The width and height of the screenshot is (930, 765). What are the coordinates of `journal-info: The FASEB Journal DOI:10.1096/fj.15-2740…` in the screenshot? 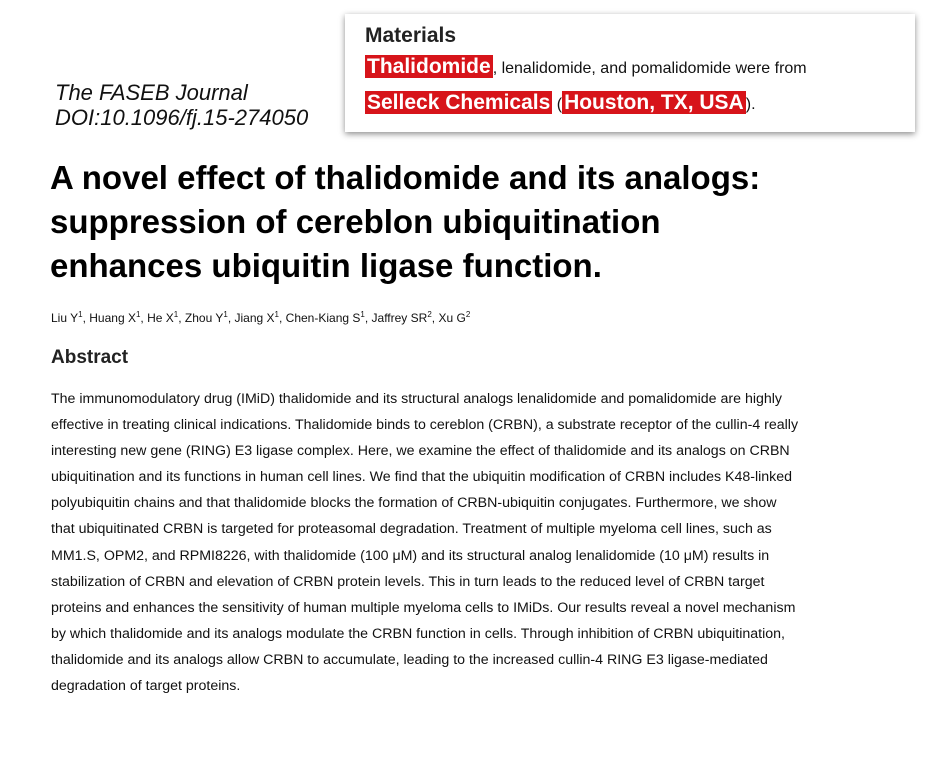 It's located at (181, 105).